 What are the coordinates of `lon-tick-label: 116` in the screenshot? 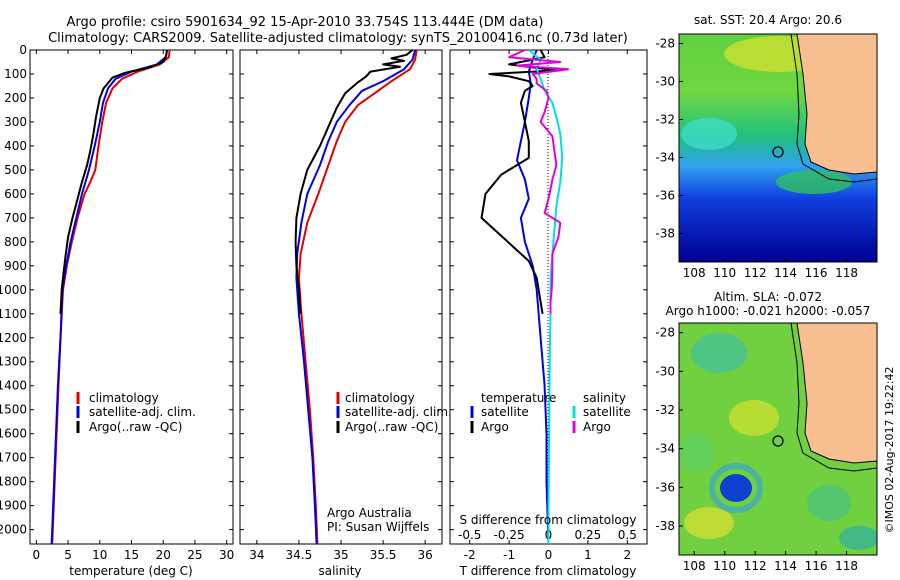 It's located at (816, 566).